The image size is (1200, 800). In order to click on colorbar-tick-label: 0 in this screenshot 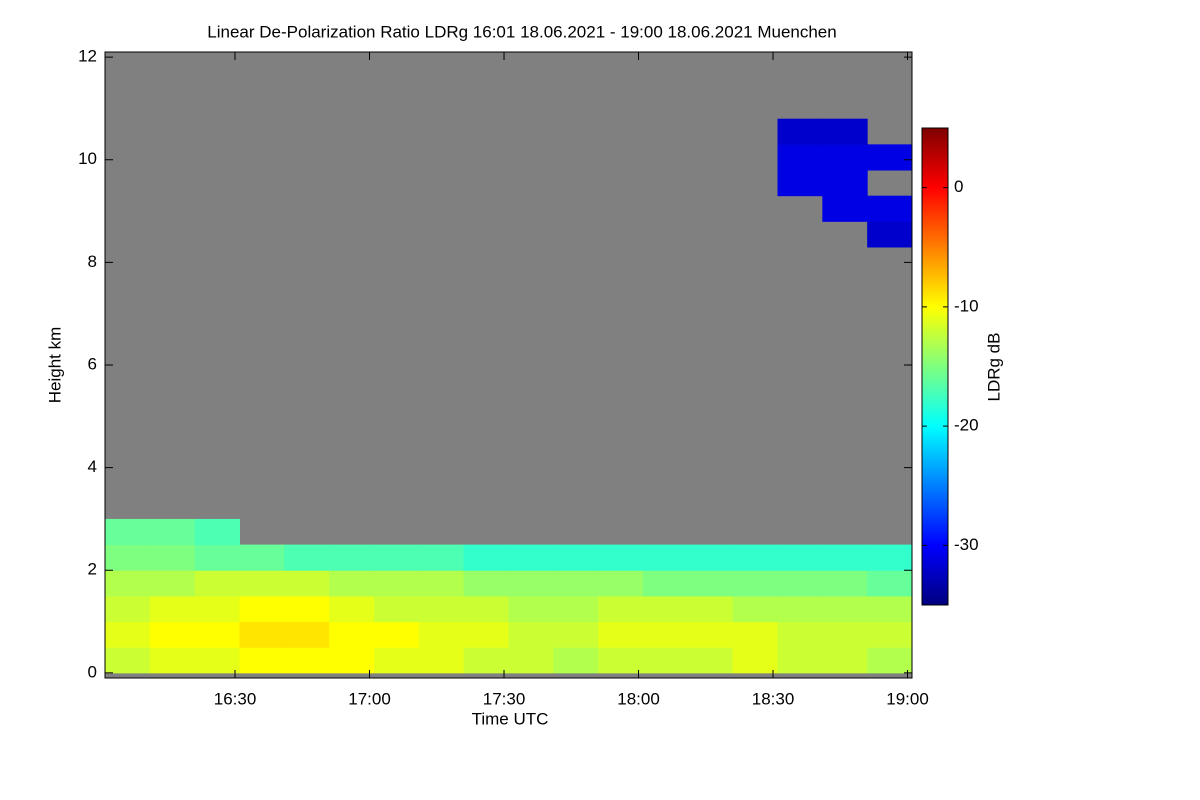, I will do `click(958, 186)`.